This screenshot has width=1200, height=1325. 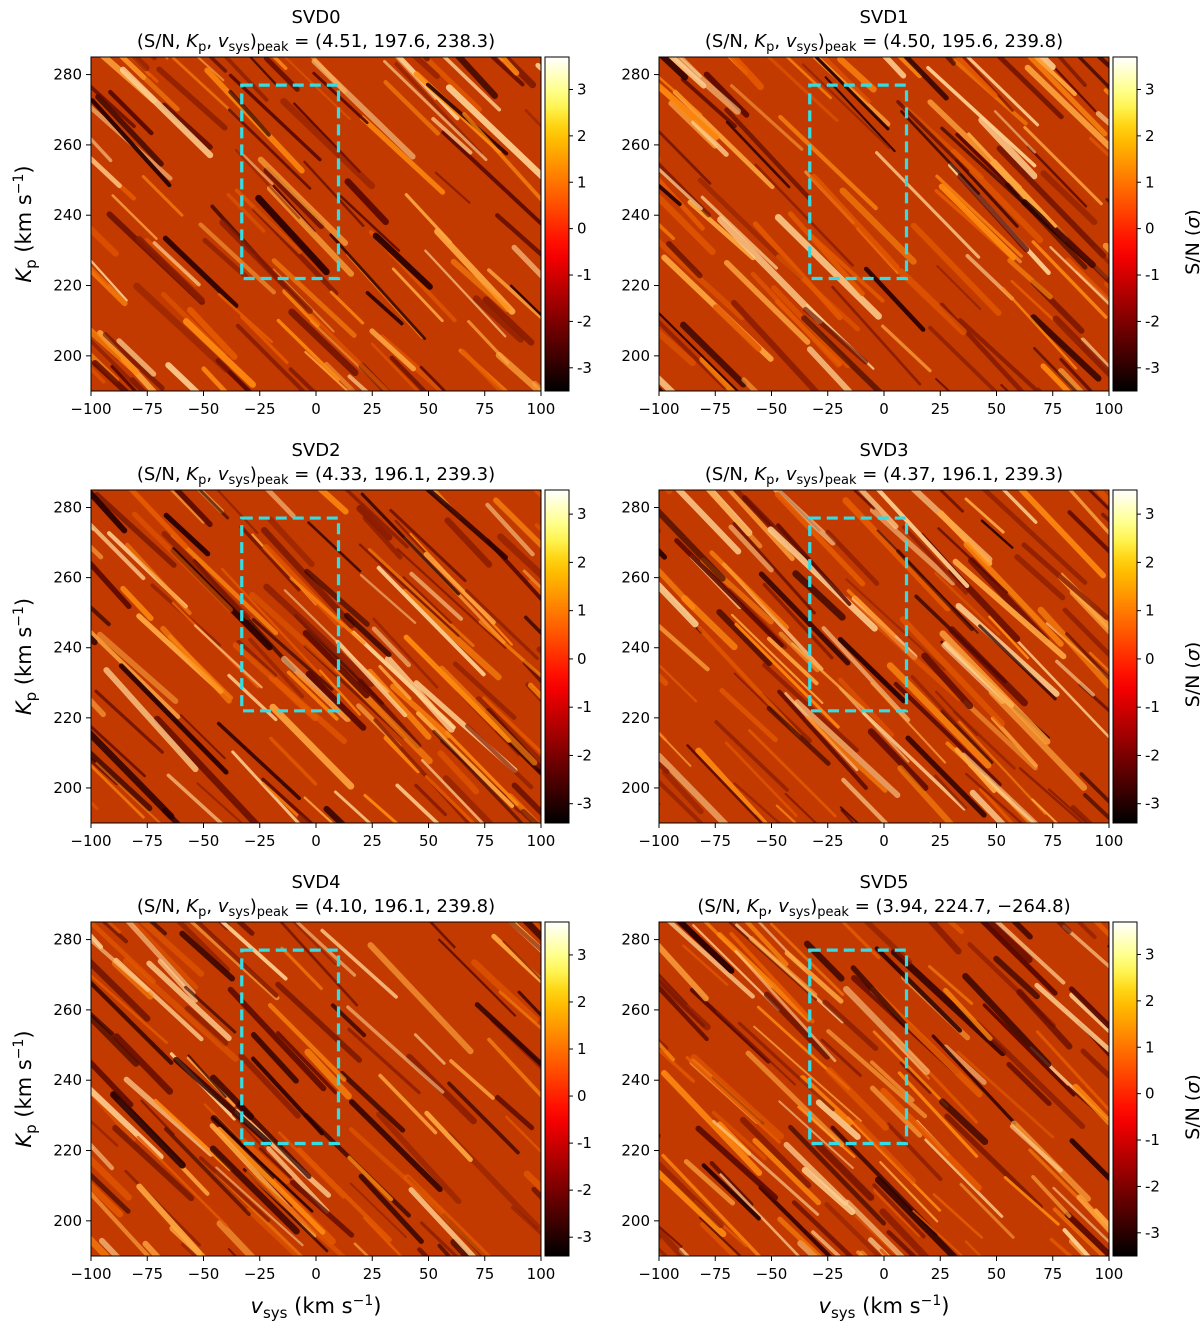 What do you see at coordinates (883, 882) in the screenshot?
I see `panel-title: SVD5` at bounding box center [883, 882].